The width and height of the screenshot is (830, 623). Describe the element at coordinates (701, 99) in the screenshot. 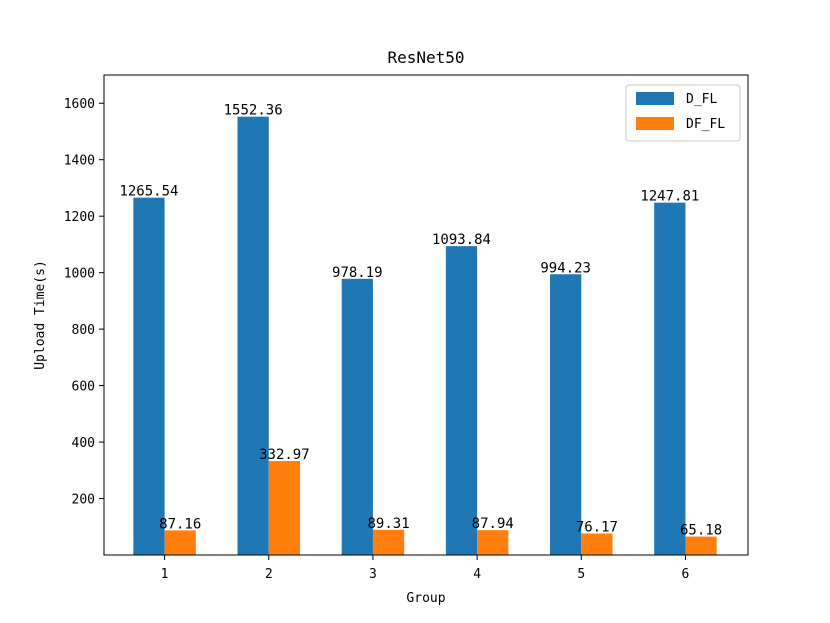

I see `legend-label-d-fl: D_FL` at that location.